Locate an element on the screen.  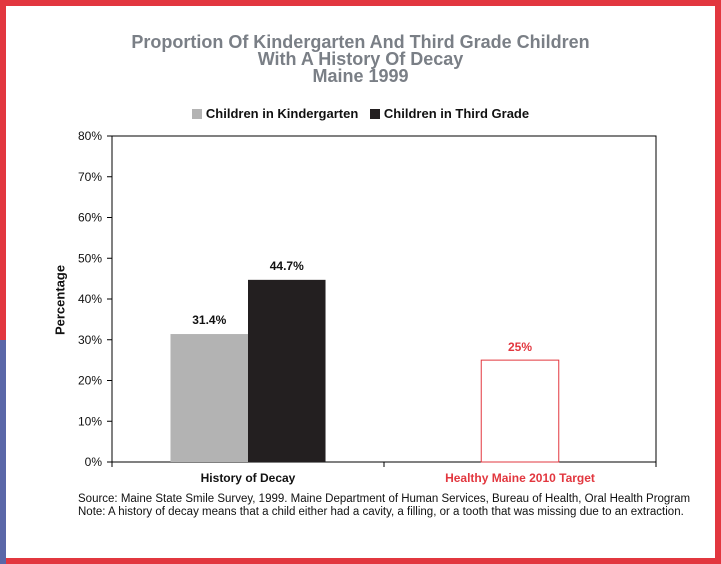
x-category-label: History of Decay is located at coordinates (248, 478).